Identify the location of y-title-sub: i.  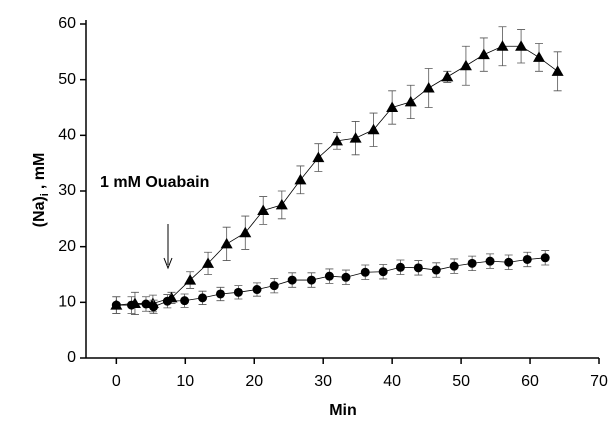
(45, 194).